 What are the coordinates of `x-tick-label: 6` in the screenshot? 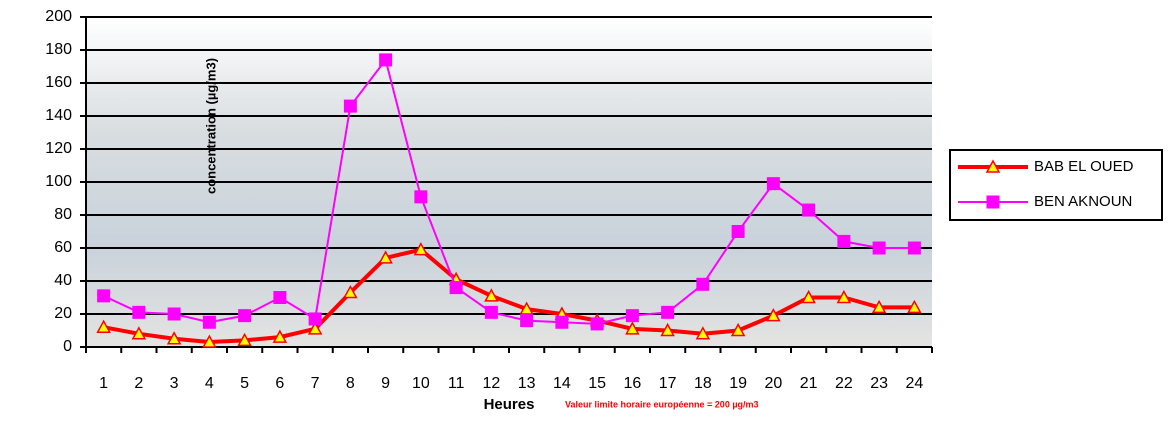 It's located at (279, 383).